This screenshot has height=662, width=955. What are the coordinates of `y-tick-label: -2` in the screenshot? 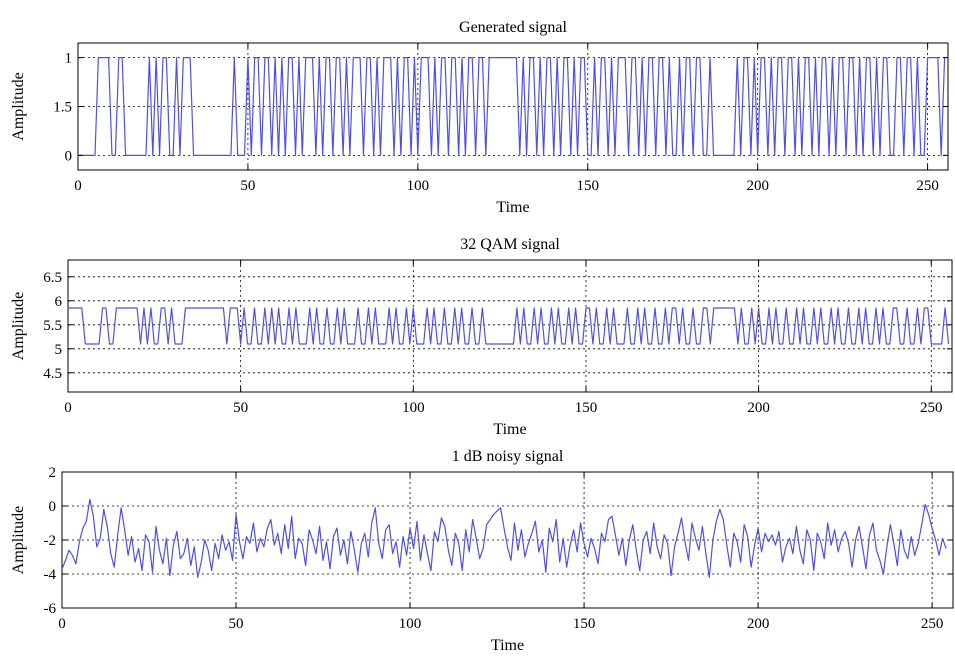 It's located at (50, 541).